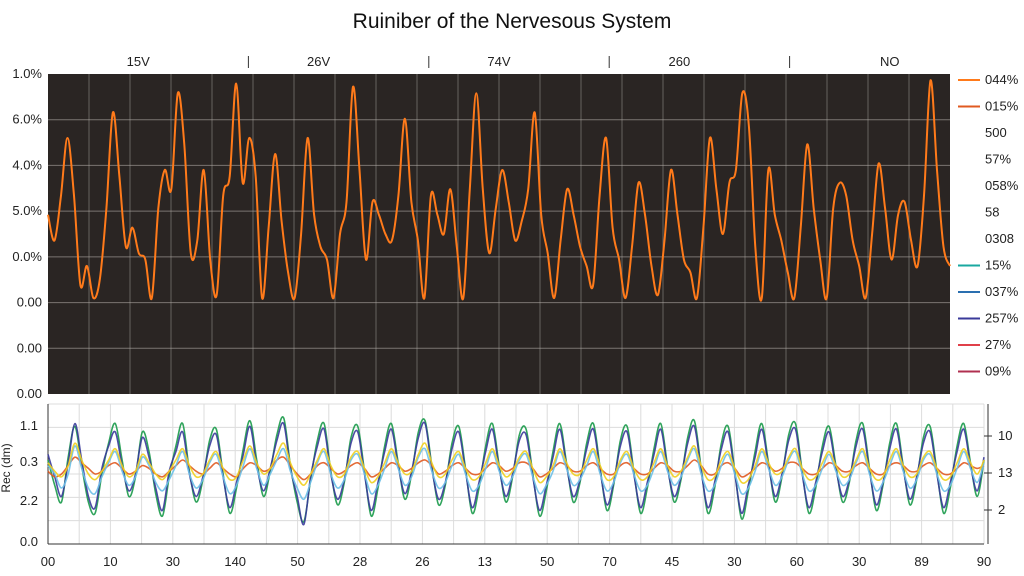 The image size is (1024, 576). What do you see at coordinates (29, 425) in the screenshot?
I see `bottom-left-ytick-label: 1.1` at bounding box center [29, 425].